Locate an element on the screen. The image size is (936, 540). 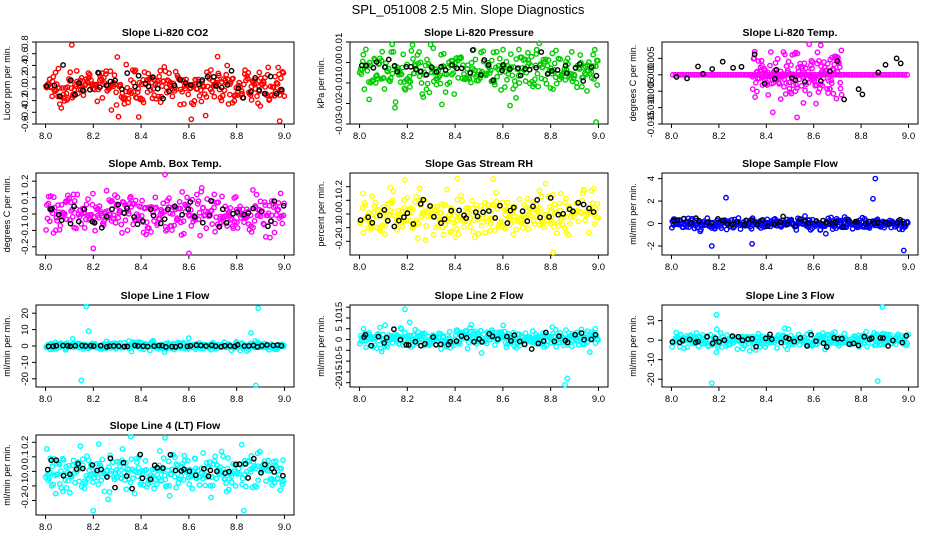
y-tick-label: 0.2 is located at coordinates (25, 442).